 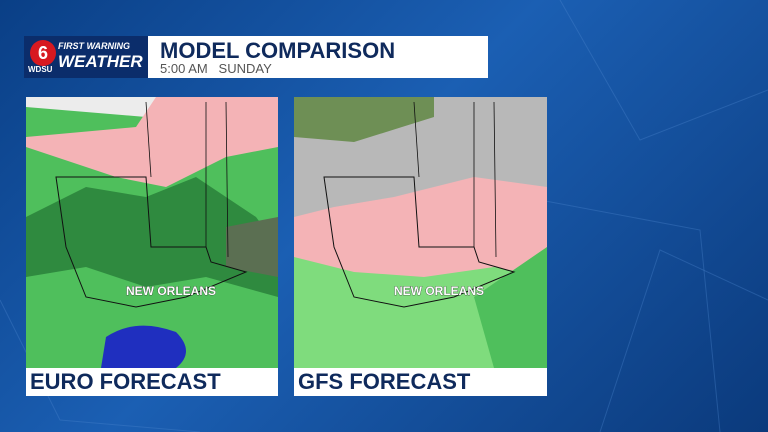 I want to click on logo: 6 FIRST WARNING WDSU WEATHER, so click(x=86, y=57).